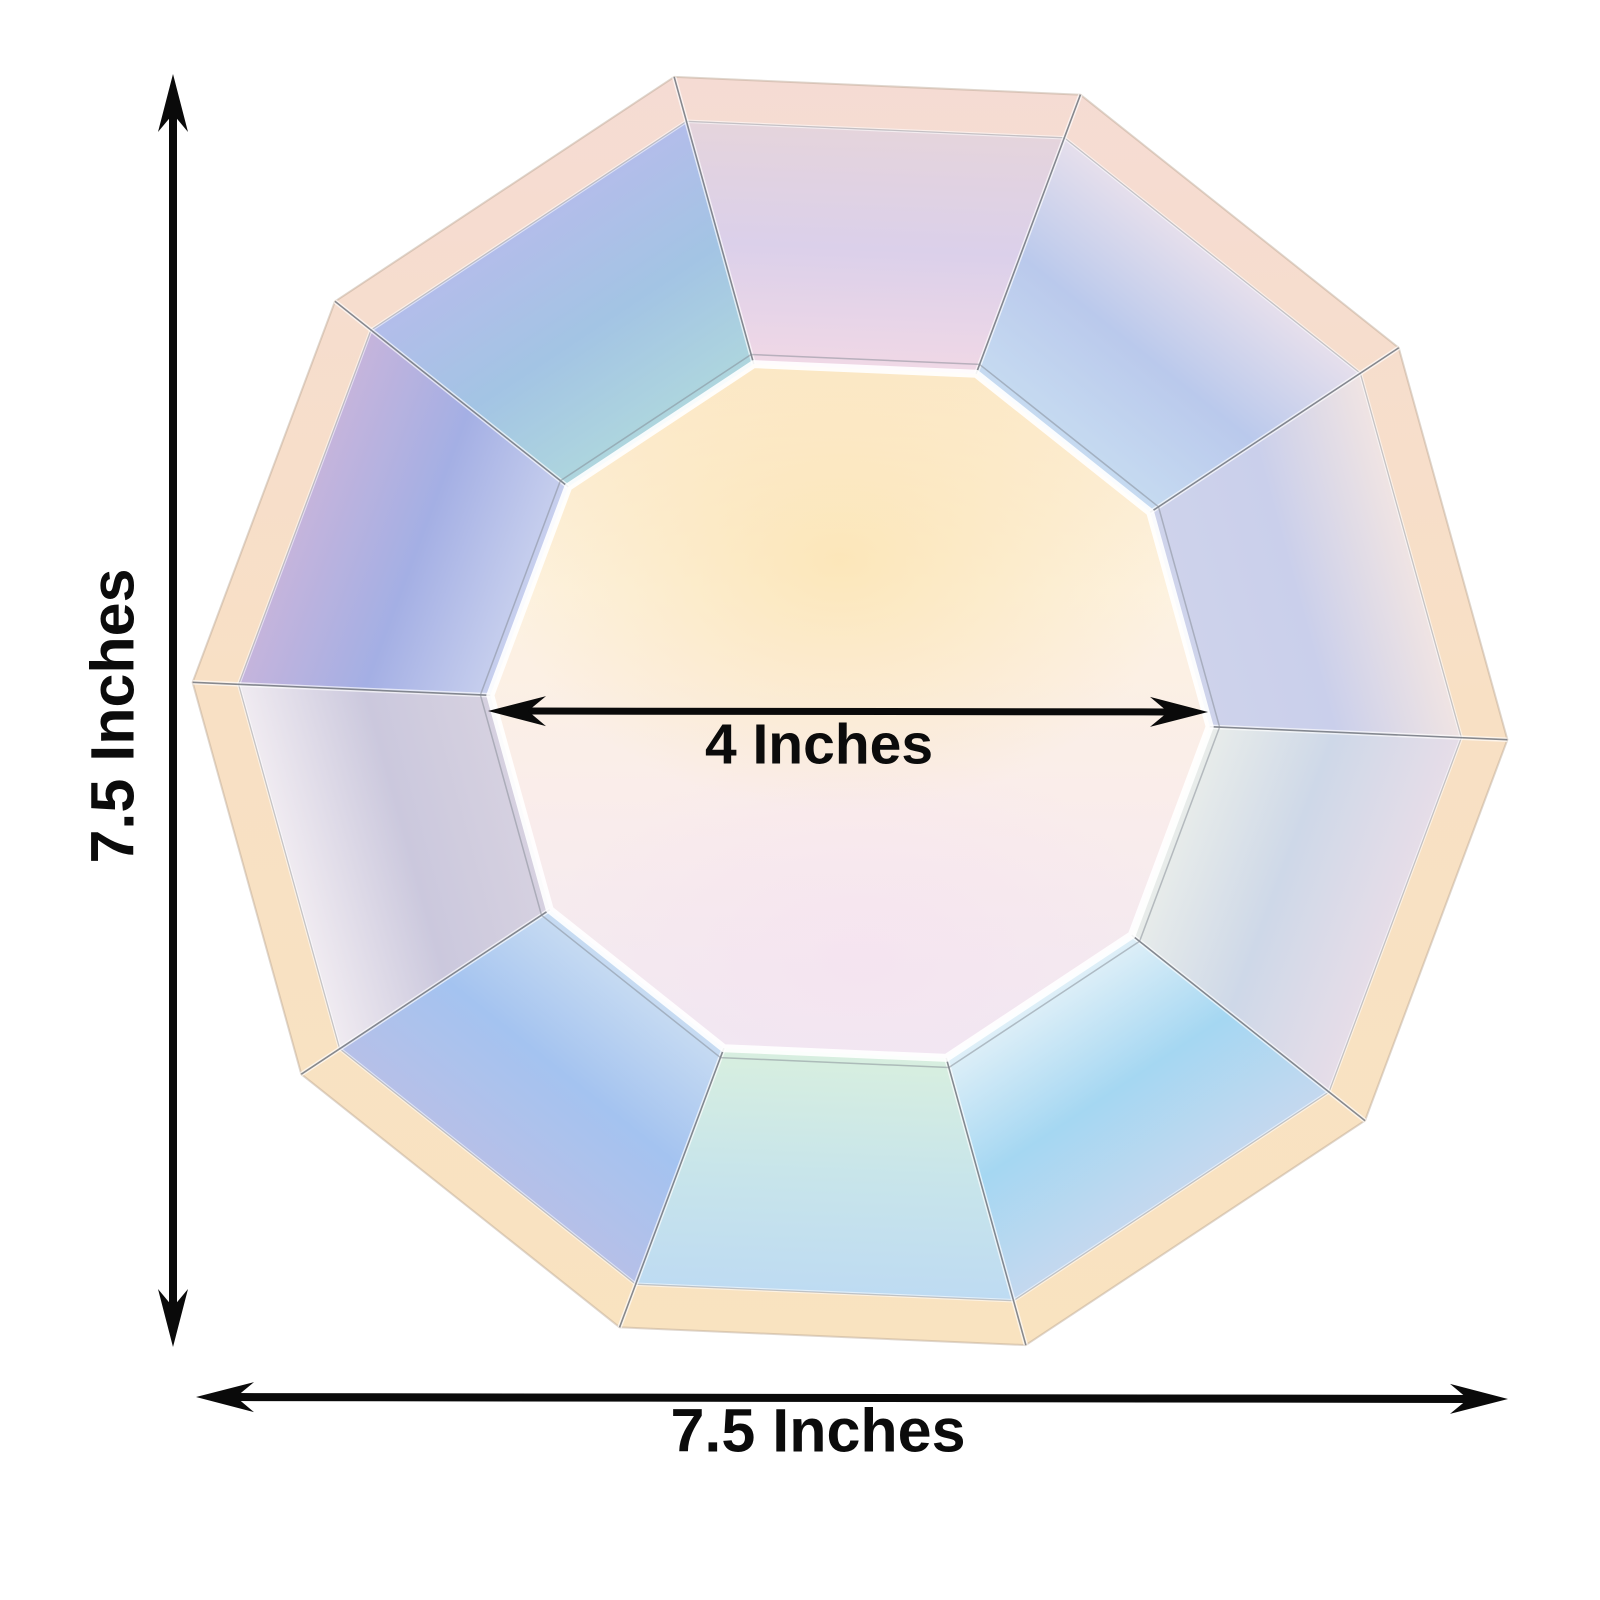 This screenshot has height=1600, width=1600. Describe the element at coordinates (403, 513) in the screenshot. I see `plate-facet-left-upper` at that location.